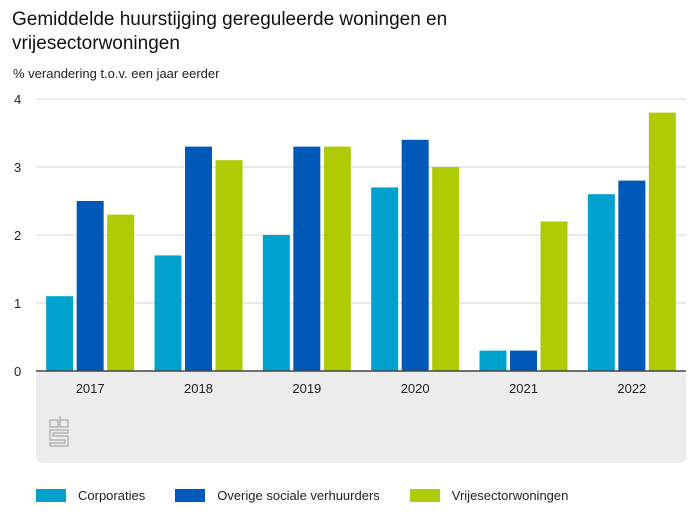 This screenshot has height=522, width=696. What do you see at coordinates (298, 495) in the screenshot?
I see `legend-label: Overige sociale verhuurders` at bounding box center [298, 495].